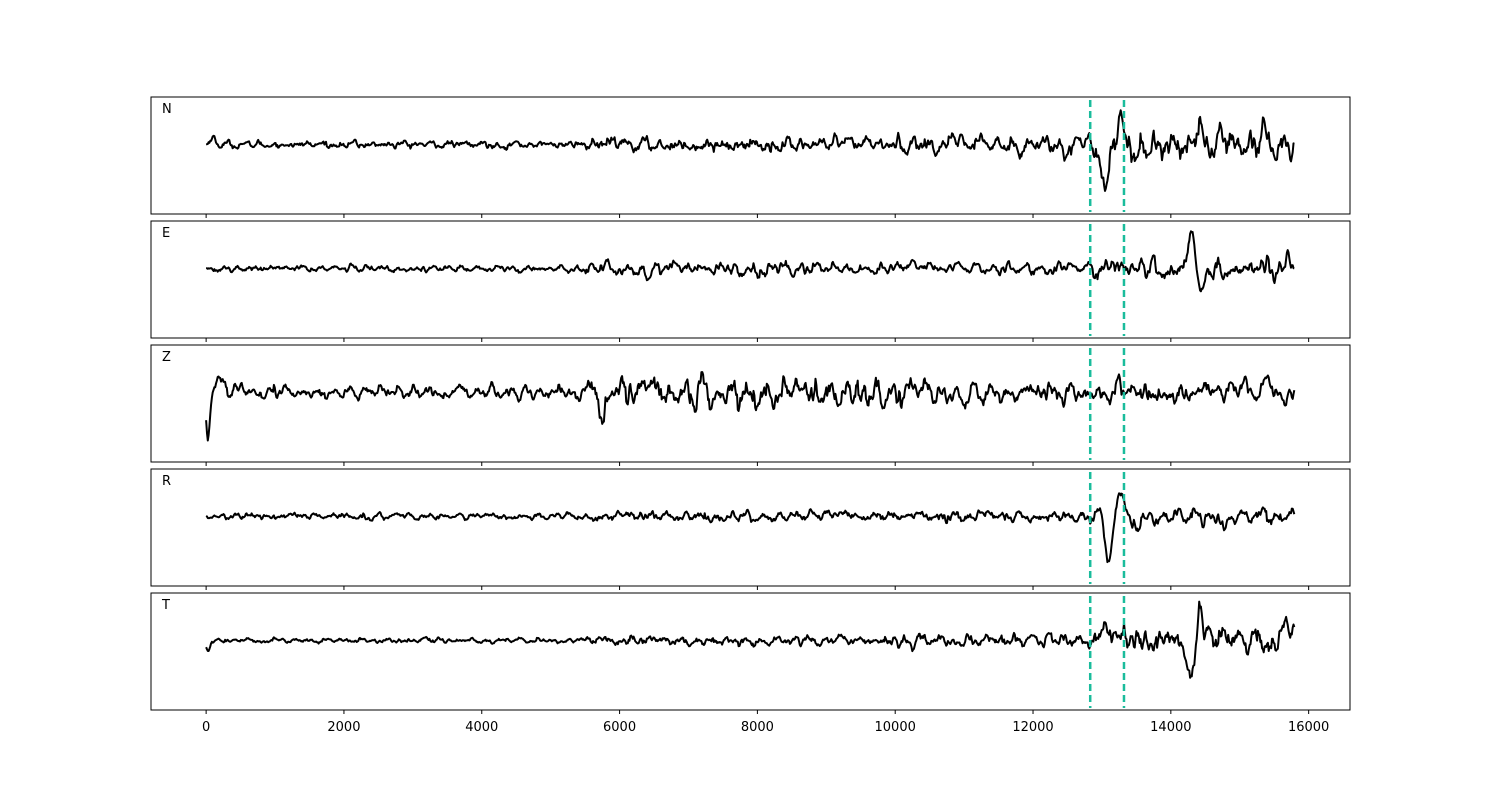 The width and height of the screenshot is (1500, 800). I want to click on x-tick-label: 2000, so click(343, 727).